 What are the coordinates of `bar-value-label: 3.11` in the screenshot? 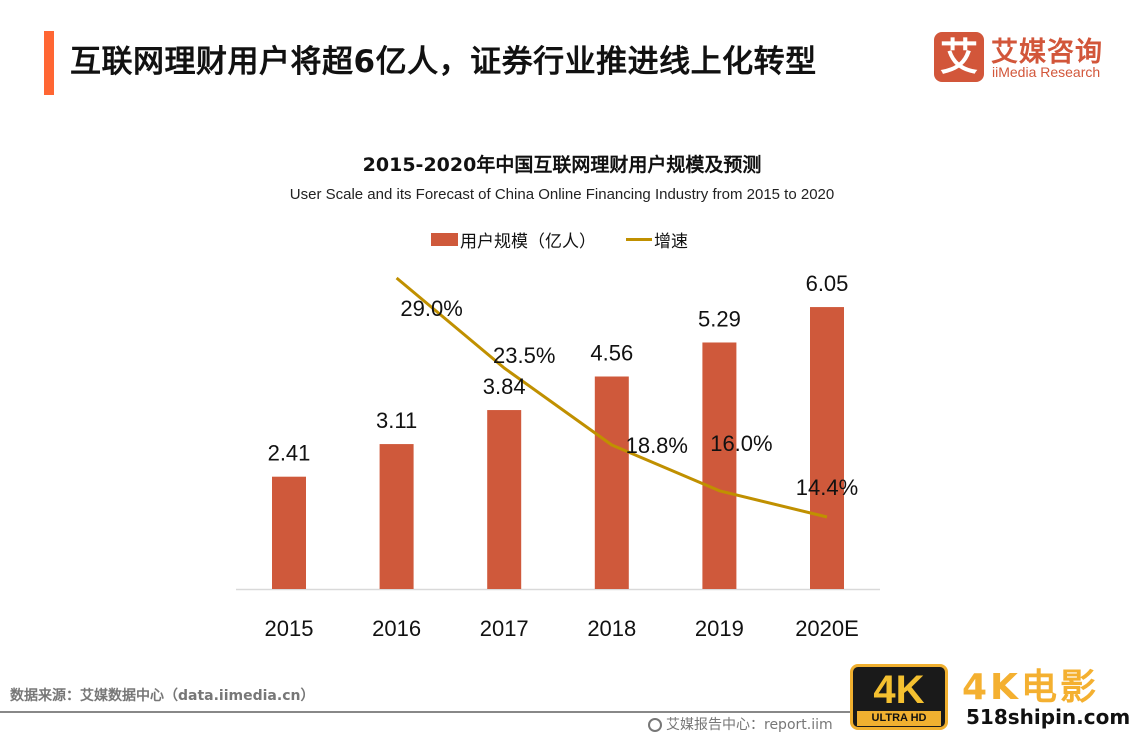 It's located at (396, 420).